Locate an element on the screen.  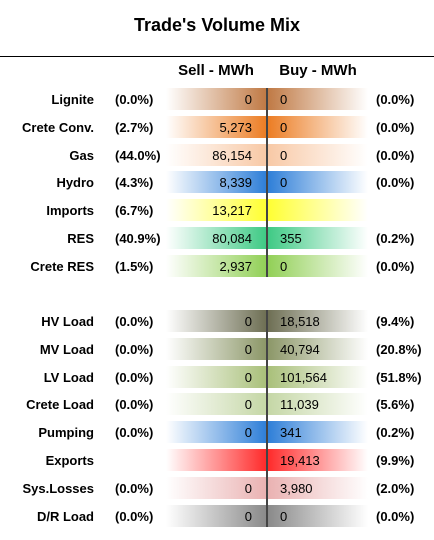
row-res: RES (40.9%) 80,084 355 (0.2%) is located at coordinates (217, 238).